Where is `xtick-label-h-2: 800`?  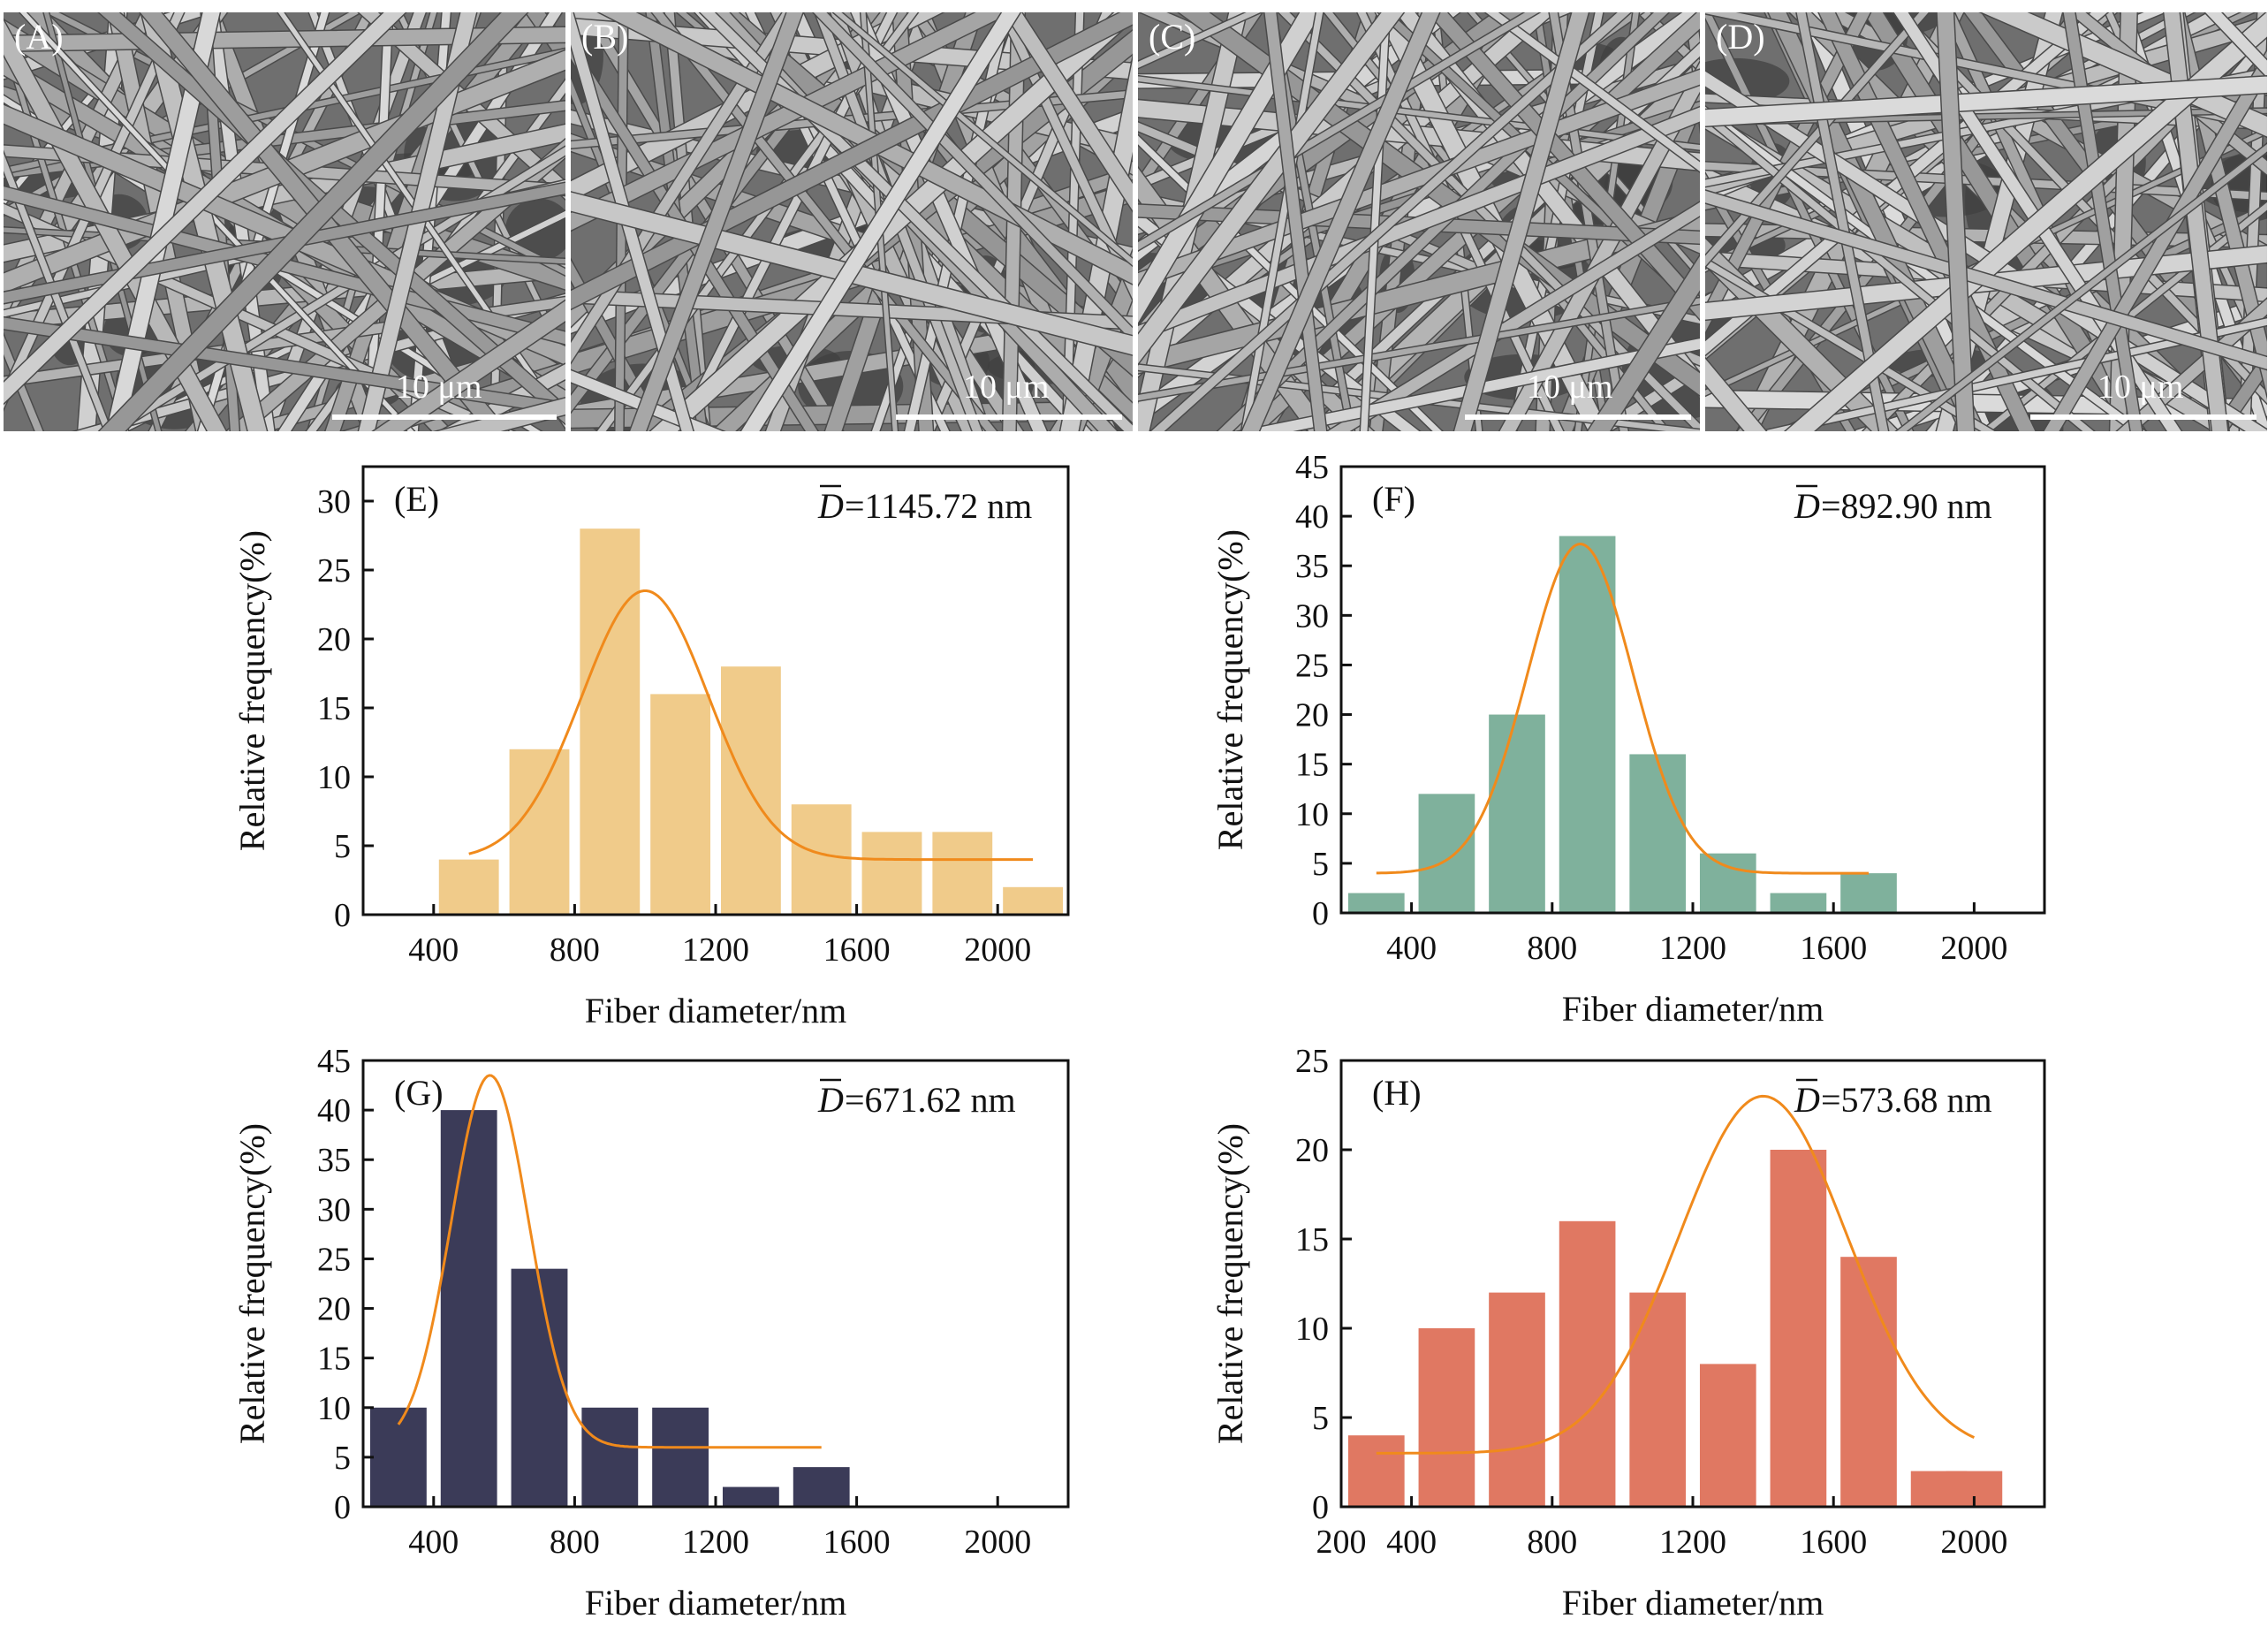 xtick-label-h-2: 800 is located at coordinates (1552, 1542).